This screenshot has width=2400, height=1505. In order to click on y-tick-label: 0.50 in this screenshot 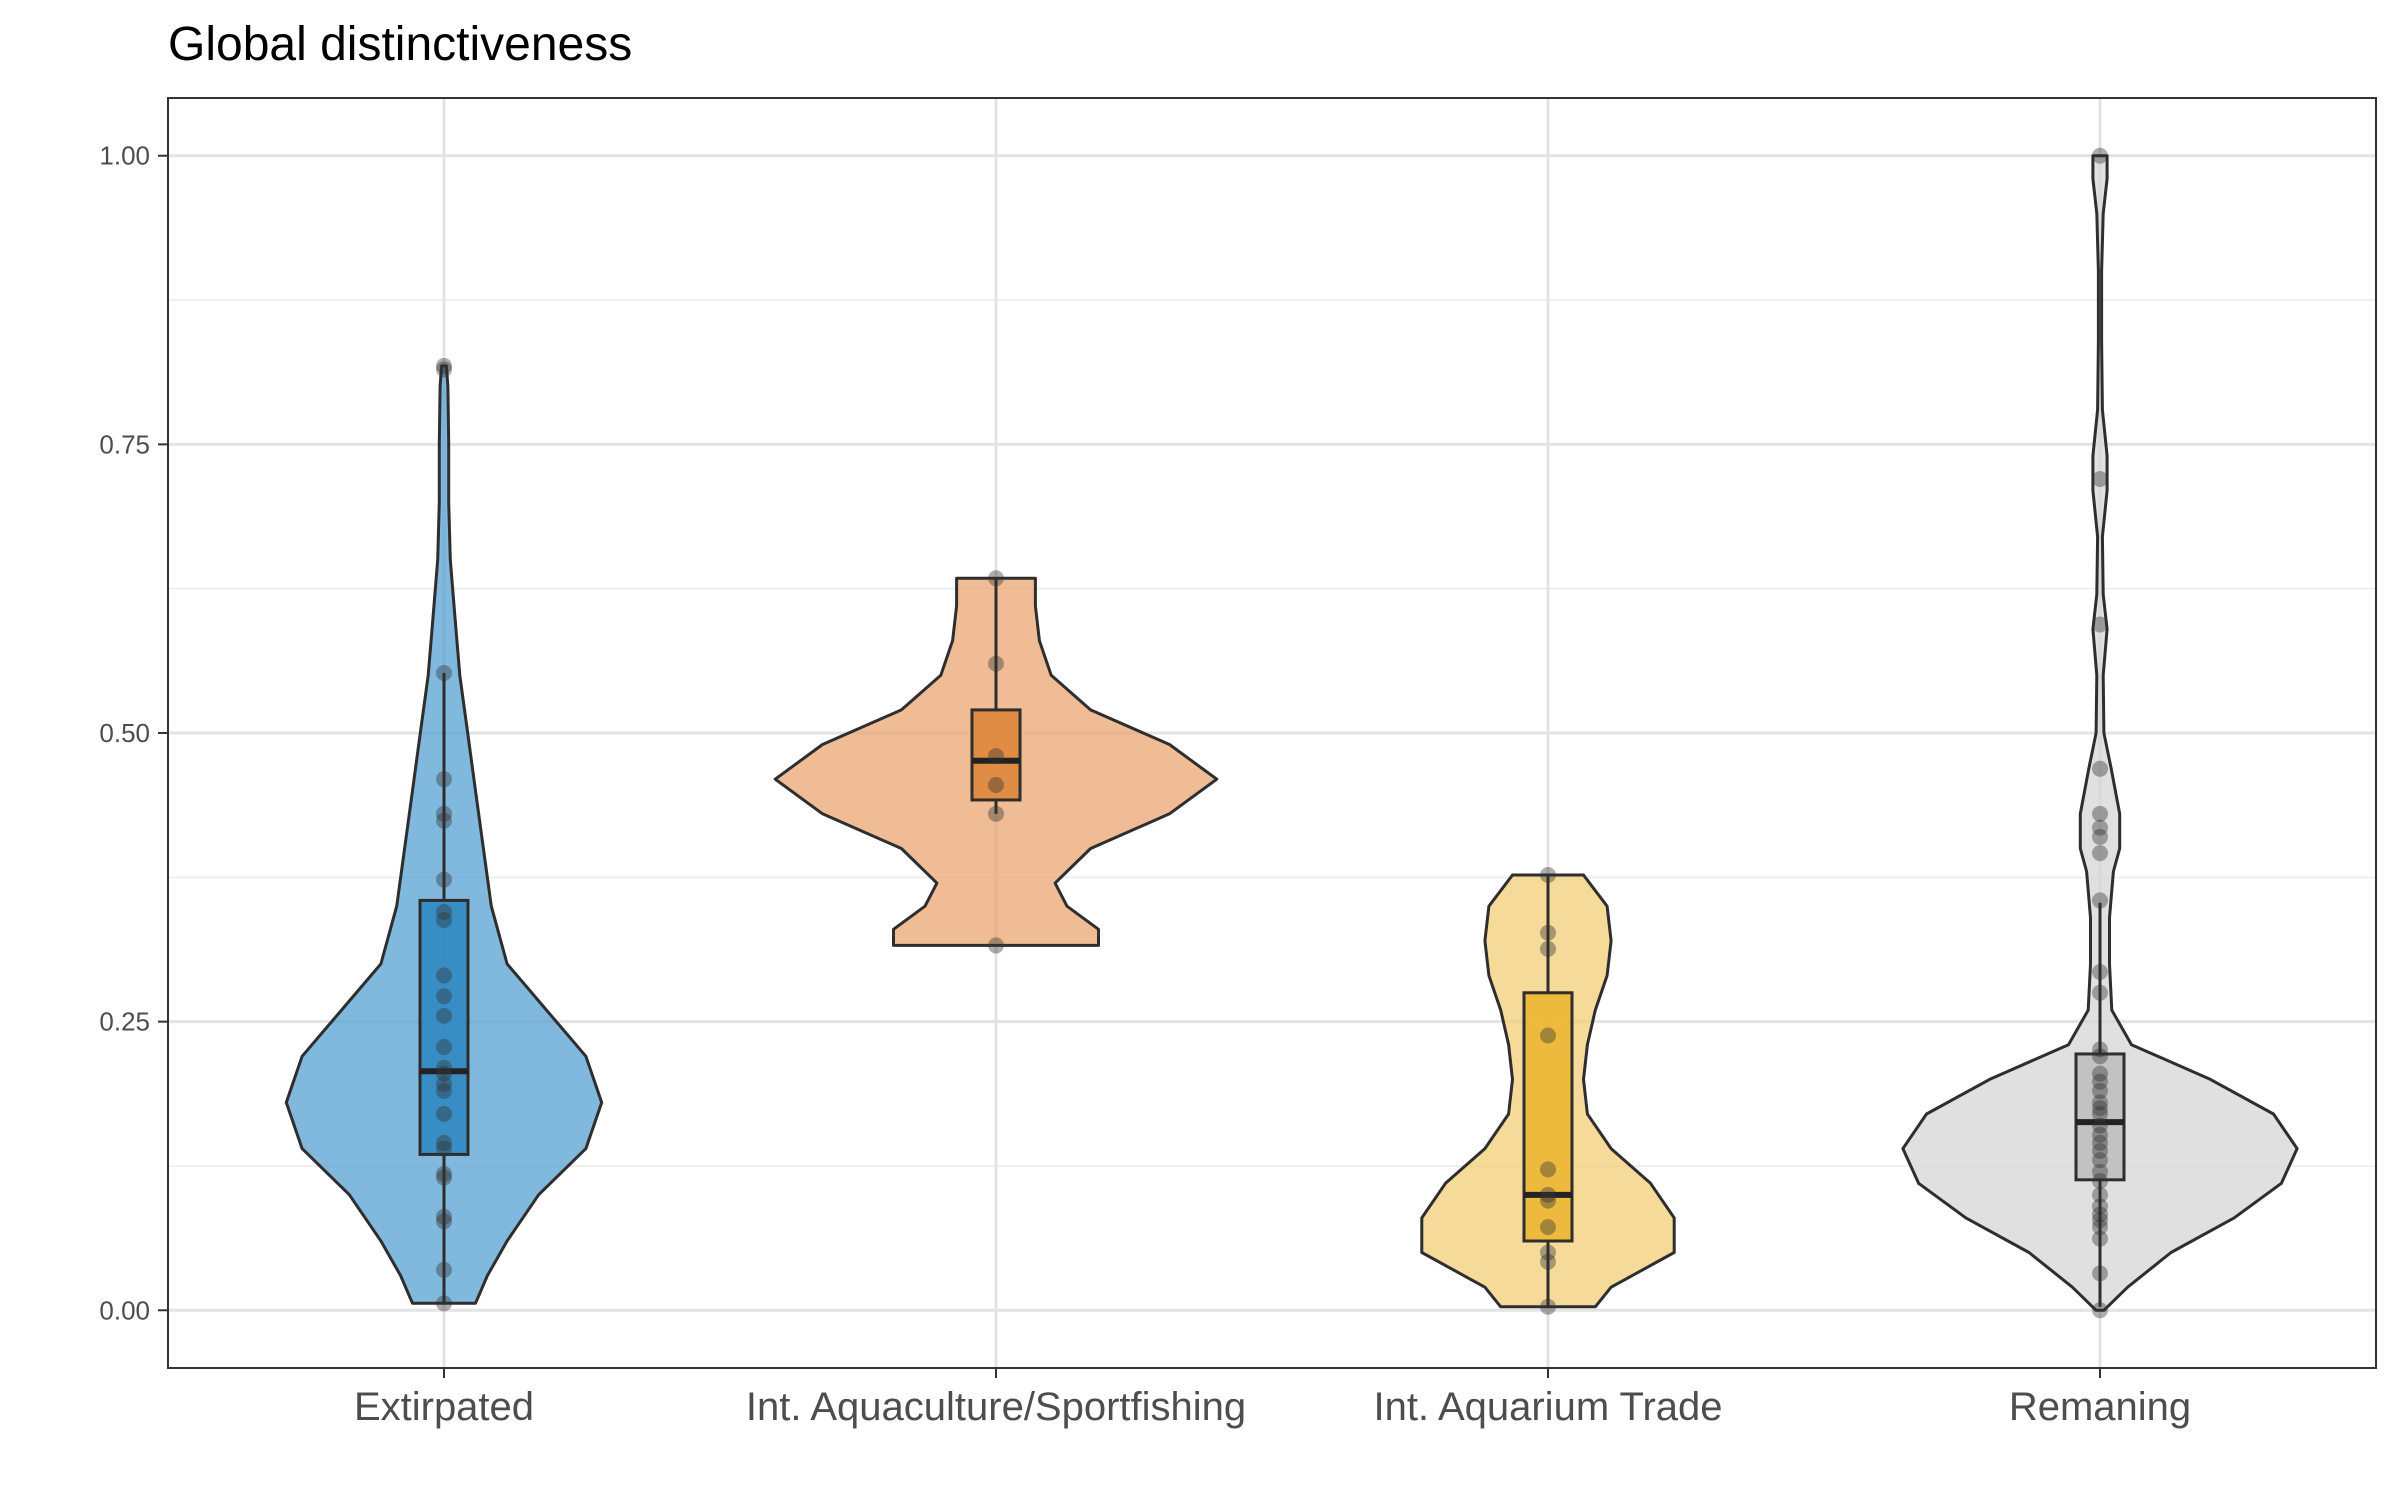, I will do `click(124, 733)`.